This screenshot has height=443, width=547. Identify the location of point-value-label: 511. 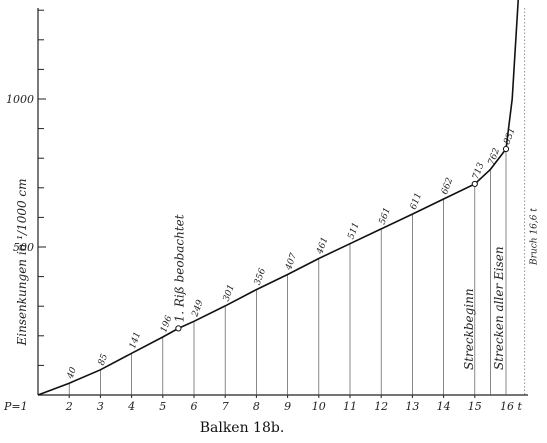
(353, 231).